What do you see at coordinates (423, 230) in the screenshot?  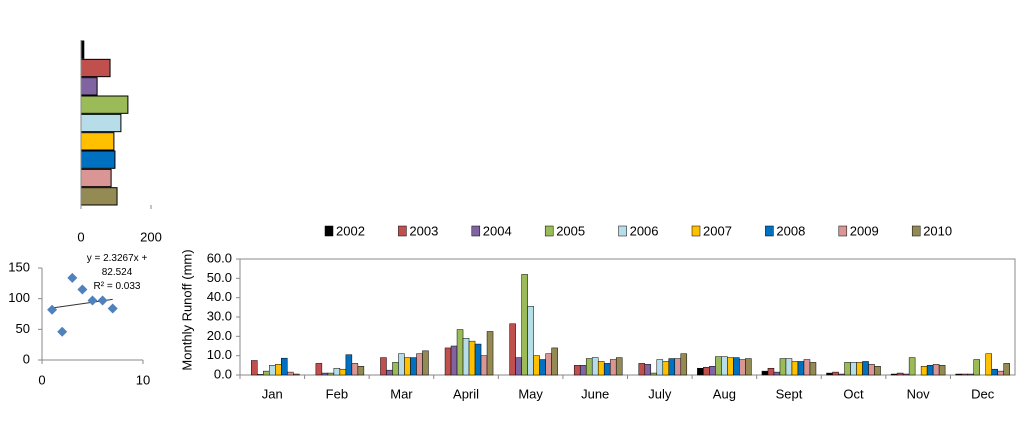 I see `legend-label: 2003` at bounding box center [423, 230].